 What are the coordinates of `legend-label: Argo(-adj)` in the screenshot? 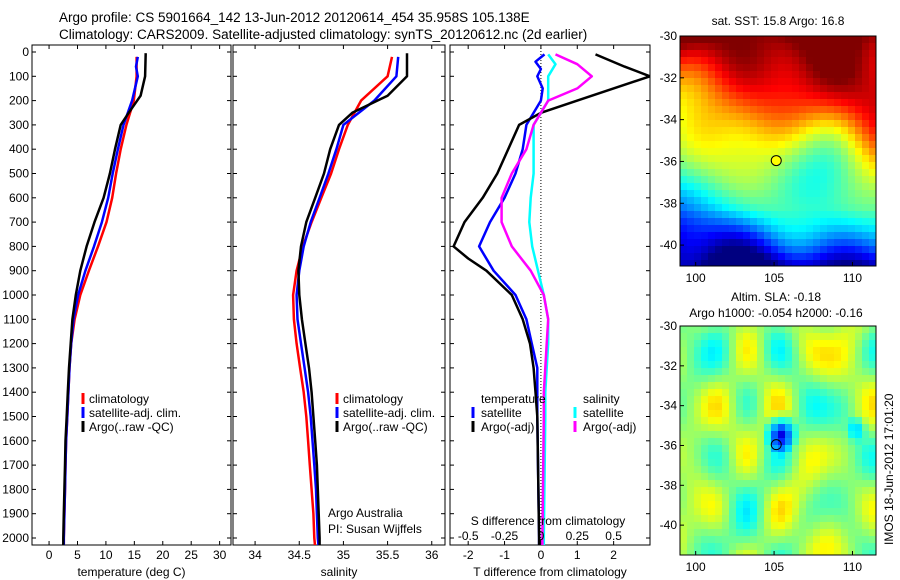 It's located at (609, 427).